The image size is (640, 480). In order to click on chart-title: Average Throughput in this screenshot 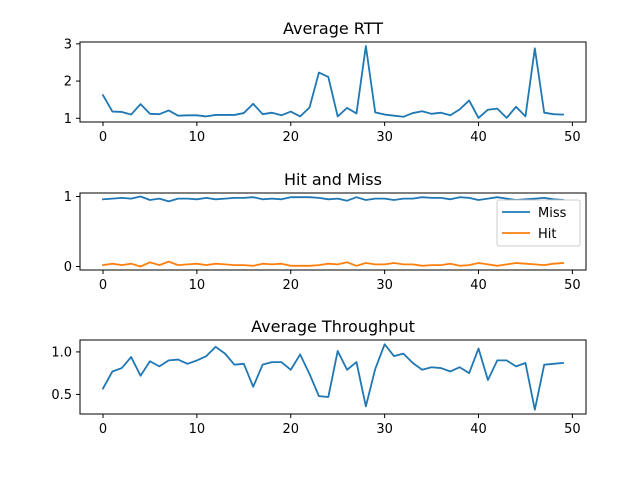, I will do `click(333, 326)`.